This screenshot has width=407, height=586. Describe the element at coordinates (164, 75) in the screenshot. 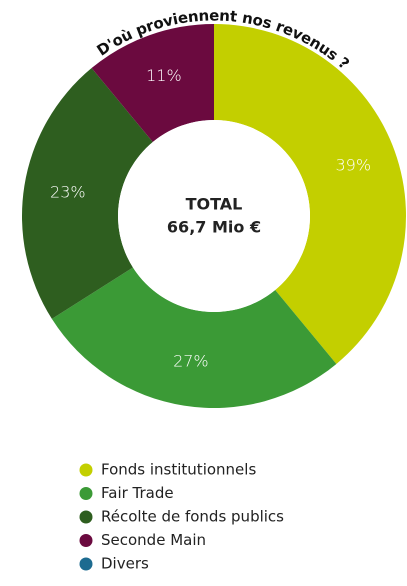

I see `value-label: 11%` at that location.